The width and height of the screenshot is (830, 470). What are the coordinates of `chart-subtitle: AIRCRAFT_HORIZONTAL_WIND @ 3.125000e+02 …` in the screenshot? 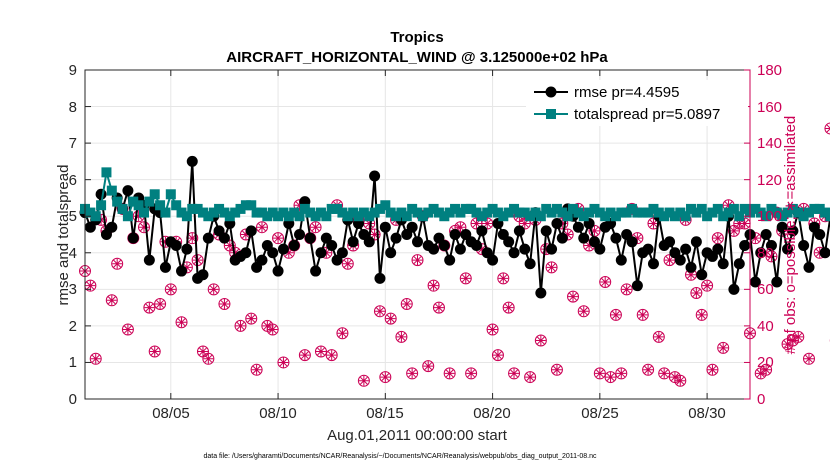 It's located at (417, 57).